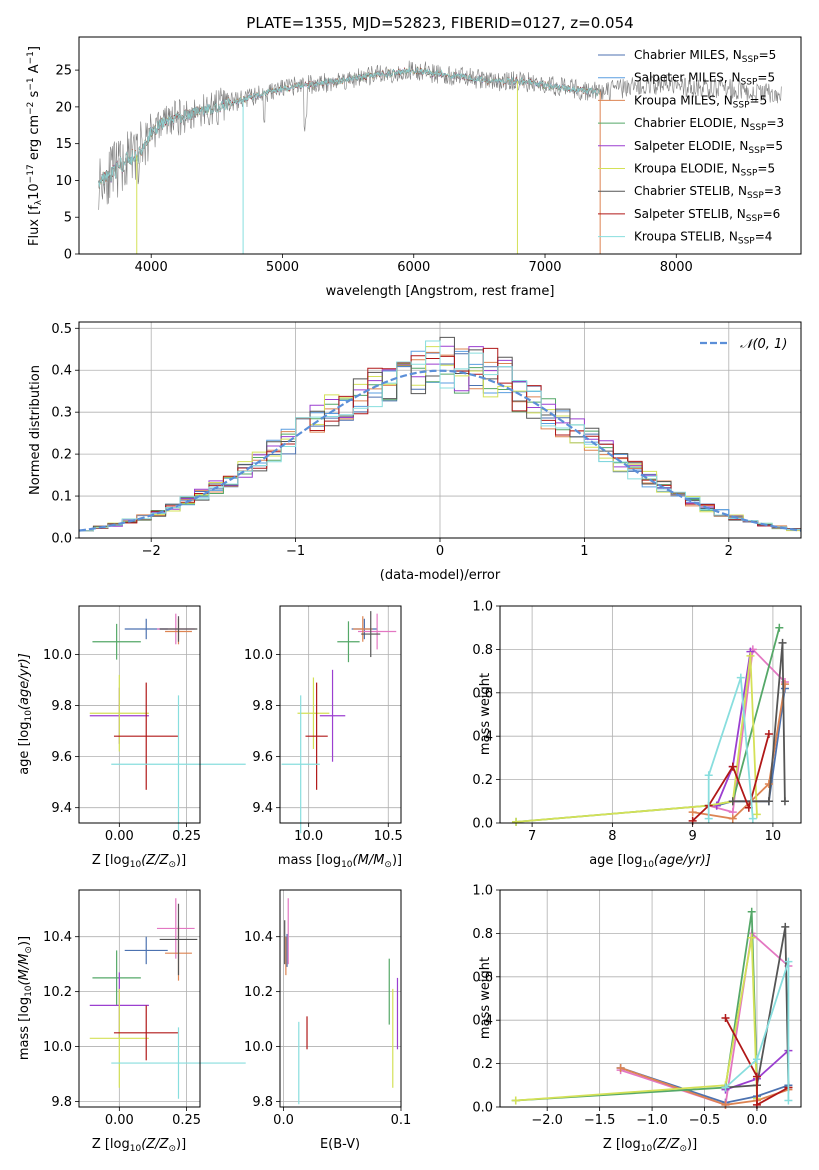 This screenshot has width=819, height=1170. Describe the element at coordinates (544, 267) in the screenshot. I see `x-tick-label: 7000` at that location.